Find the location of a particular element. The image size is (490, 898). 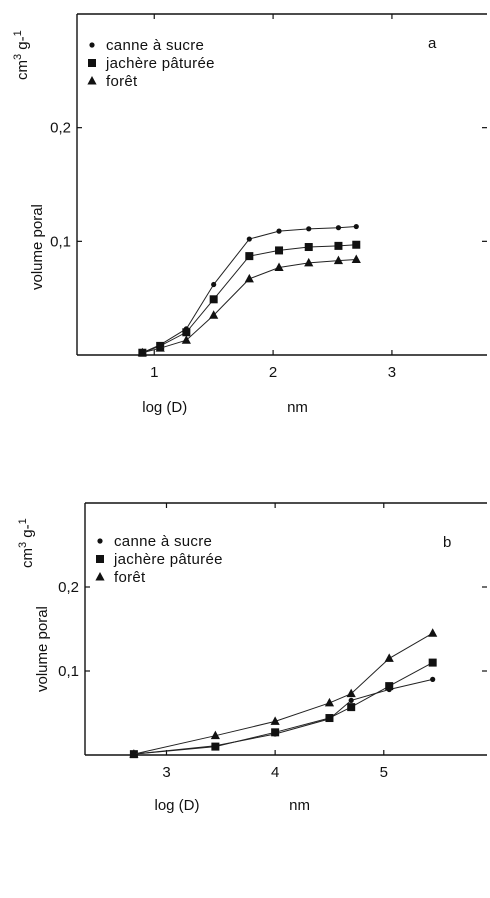

panel-b-y-unit-part: g- is located at coordinates (27, 533).